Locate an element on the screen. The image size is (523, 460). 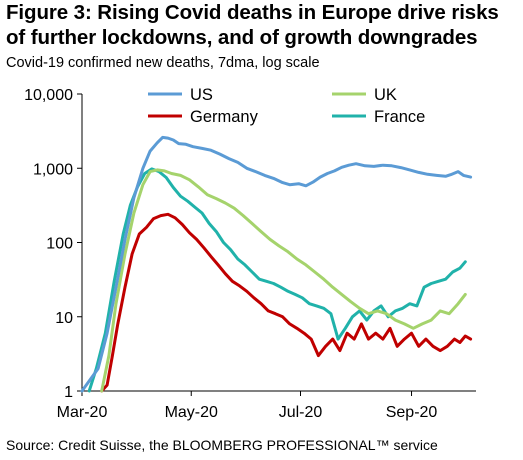
legend-label-uk: UK is located at coordinates (385, 95).